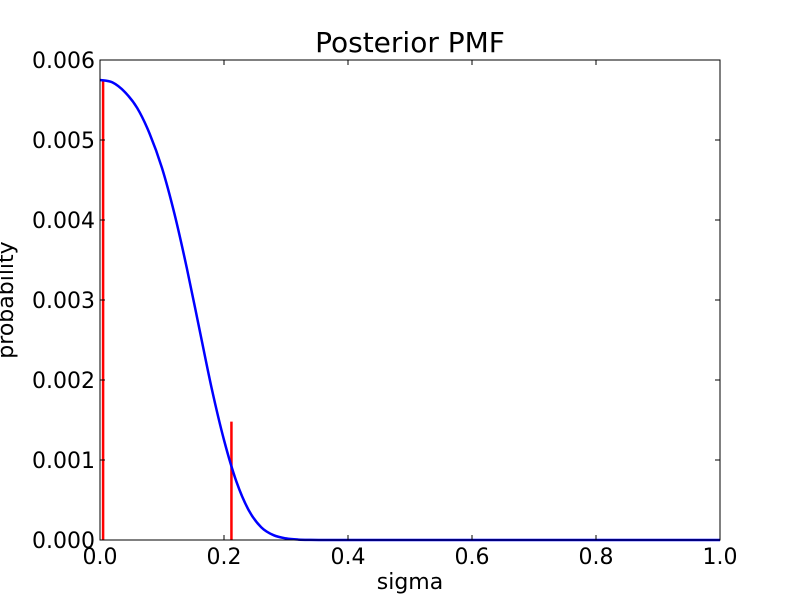  I want to click on y-axis-label: probability, so click(9, 299).